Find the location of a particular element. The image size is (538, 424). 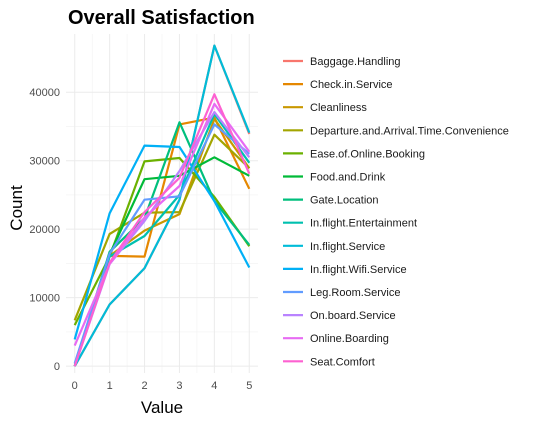

legend-label: Online.Boarding is located at coordinates (349, 339).